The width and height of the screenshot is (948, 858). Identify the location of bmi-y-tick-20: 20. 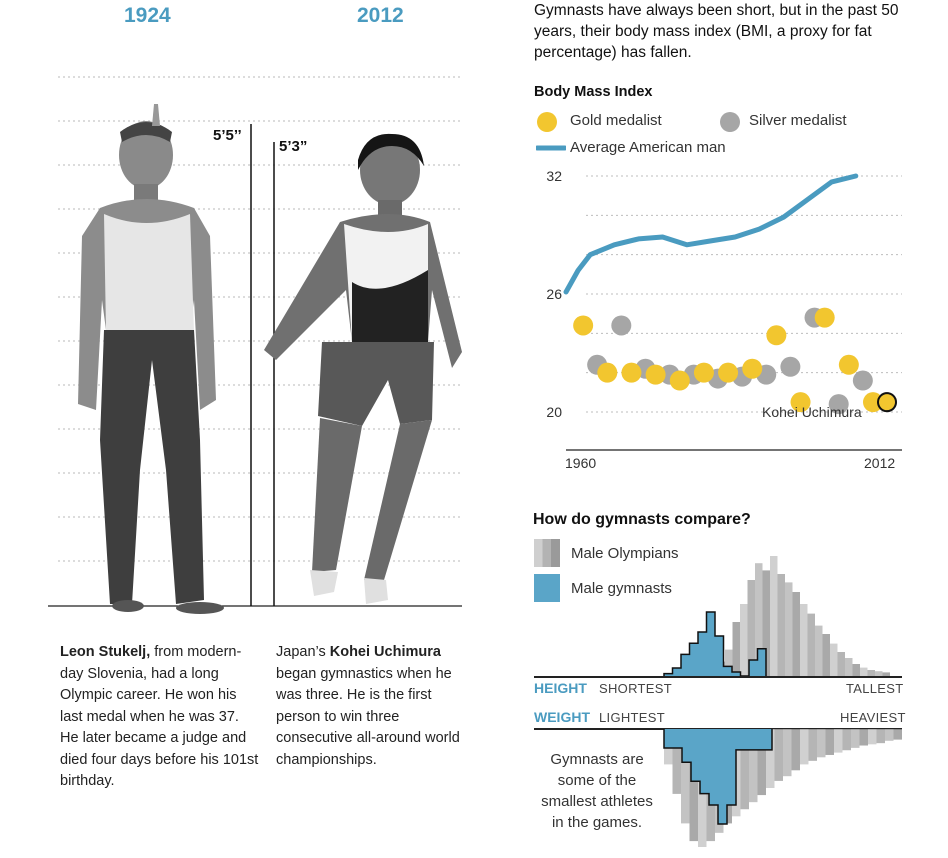
(554, 412).